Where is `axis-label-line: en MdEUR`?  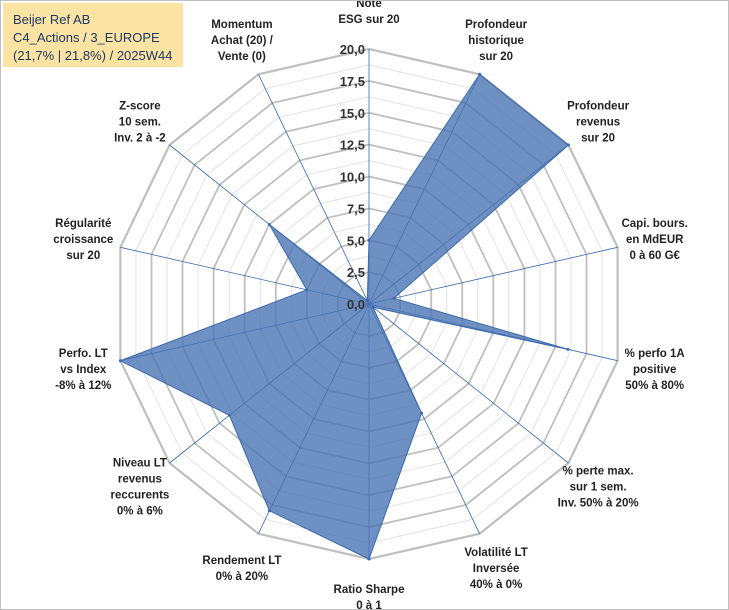
axis-label-line: en MdEUR is located at coordinates (655, 240).